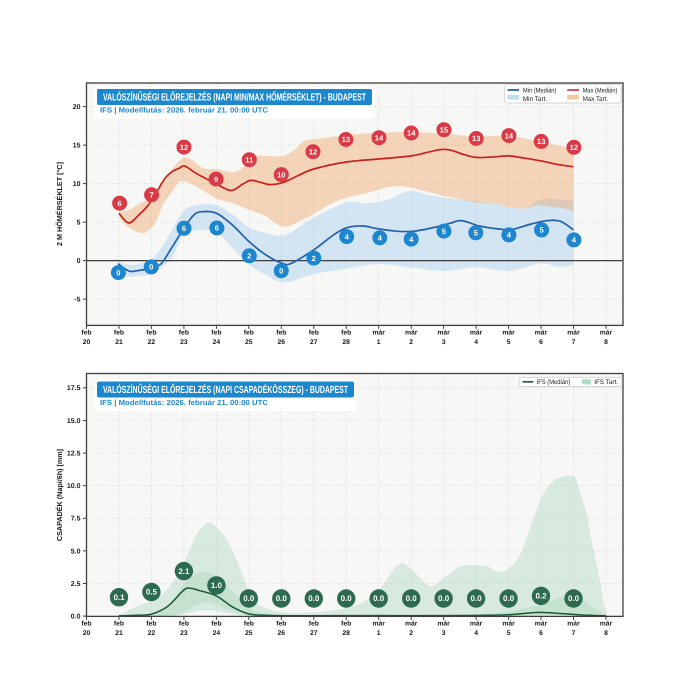 This screenshot has width=692, height=692. What do you see at coordinates (87, 342) in the screenshot?
I see `svg-text: 20` at bounding box center [87, 342].